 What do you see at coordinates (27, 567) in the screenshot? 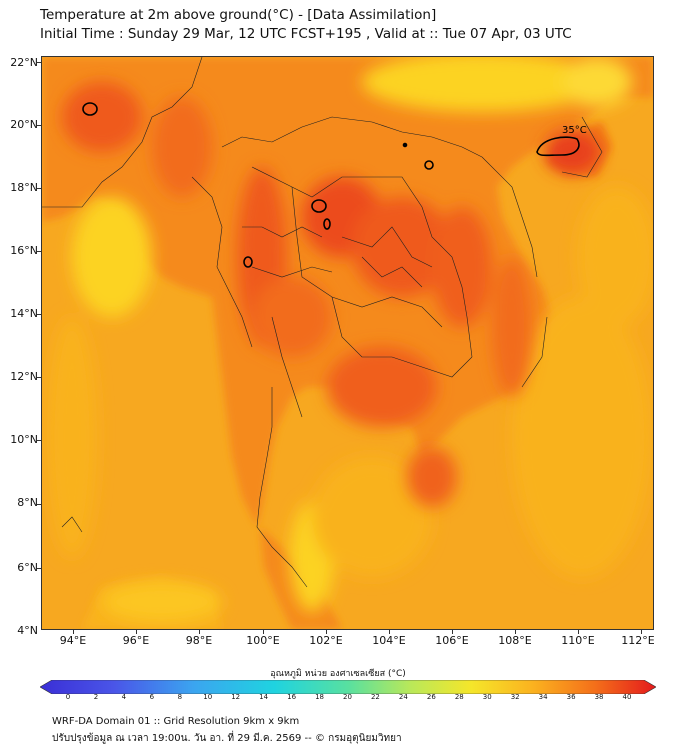
I see `lat-label-6: 6°N` at bounding box center [27, 567].